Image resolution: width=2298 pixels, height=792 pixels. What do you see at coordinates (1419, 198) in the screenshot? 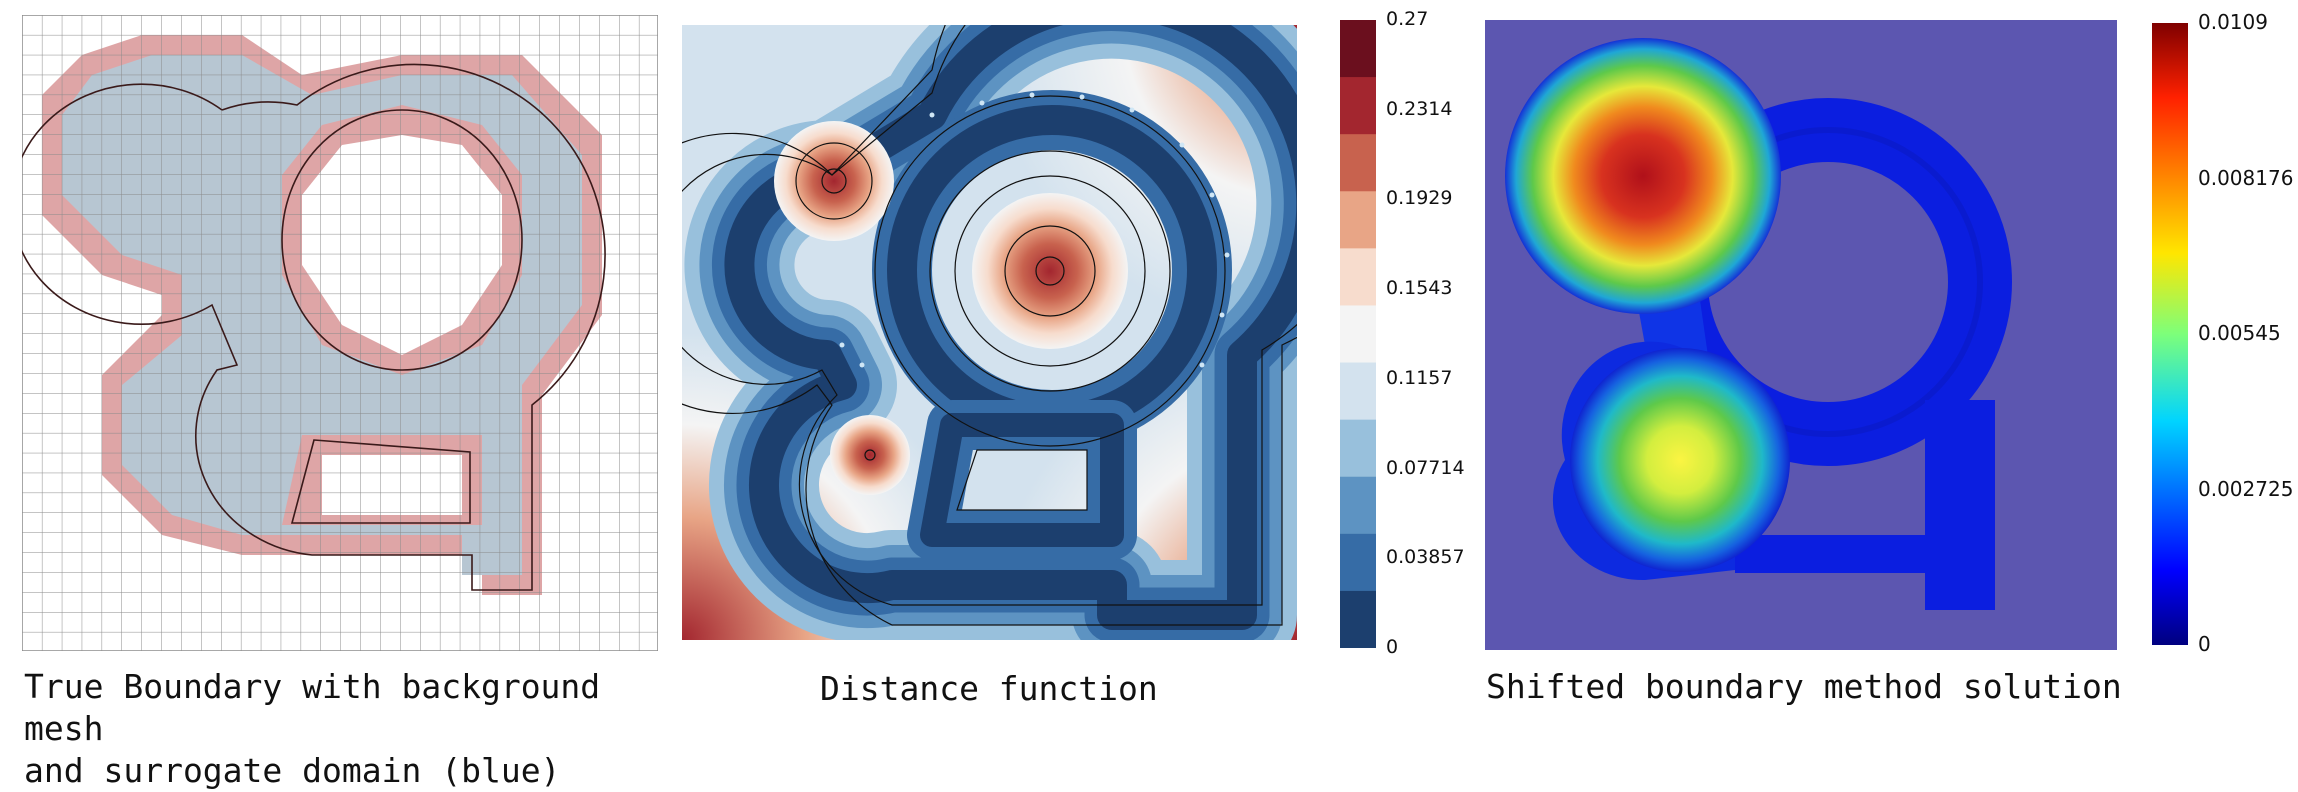
I see `colorbar-tick-label: 0.1929` at bounding box center [1419, 198].